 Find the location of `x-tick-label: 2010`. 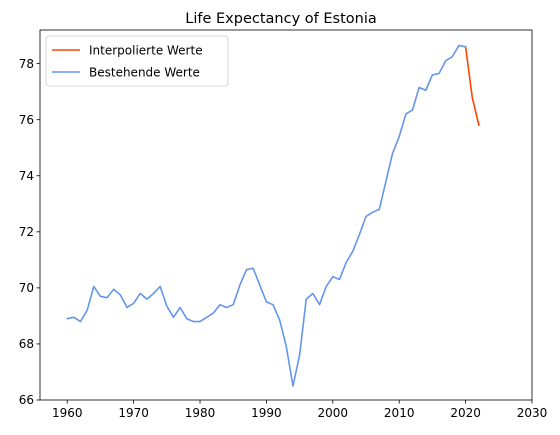

x-tick-label: 2010 is located at coordinates (399, 413).